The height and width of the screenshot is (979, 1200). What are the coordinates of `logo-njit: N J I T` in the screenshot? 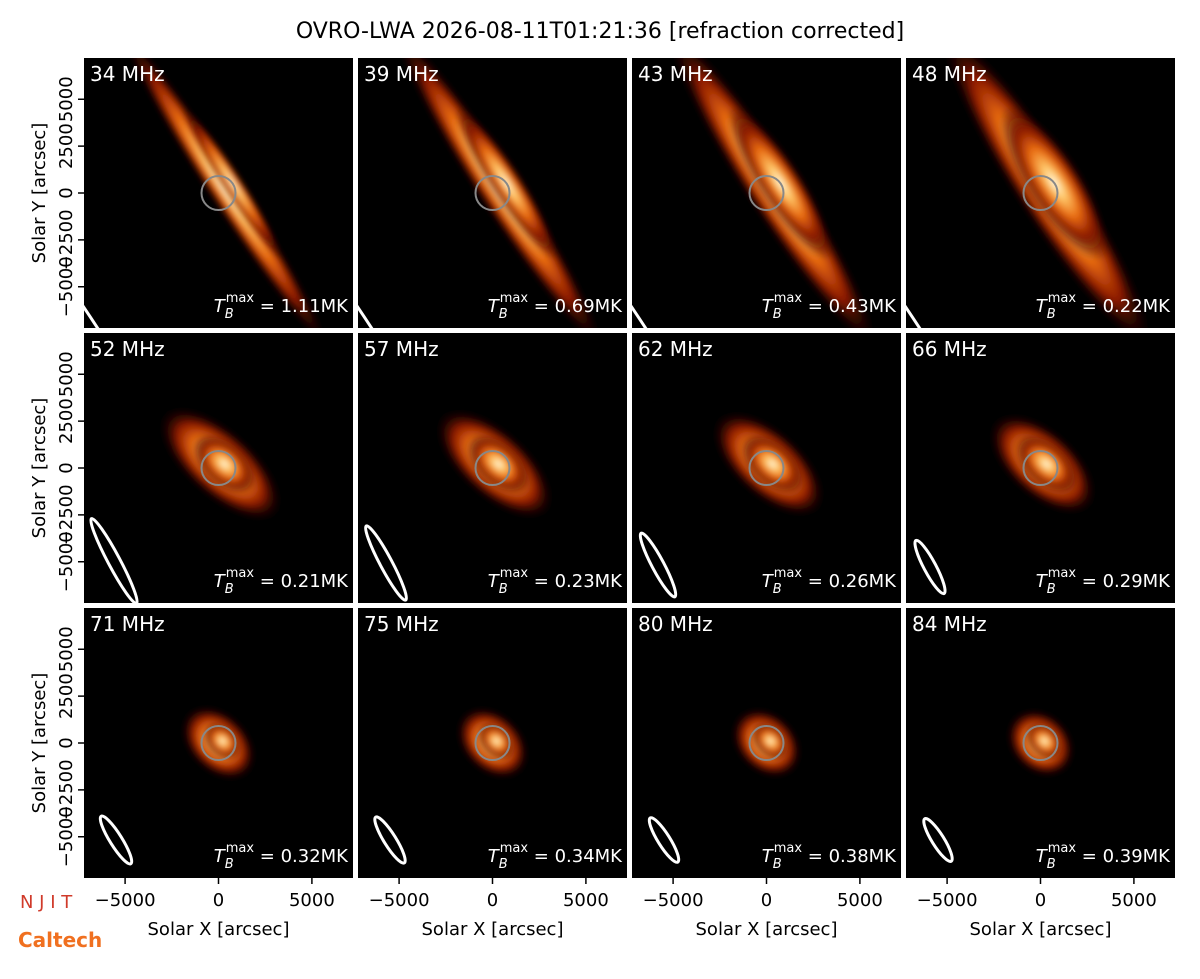 It's located at (46, 902).